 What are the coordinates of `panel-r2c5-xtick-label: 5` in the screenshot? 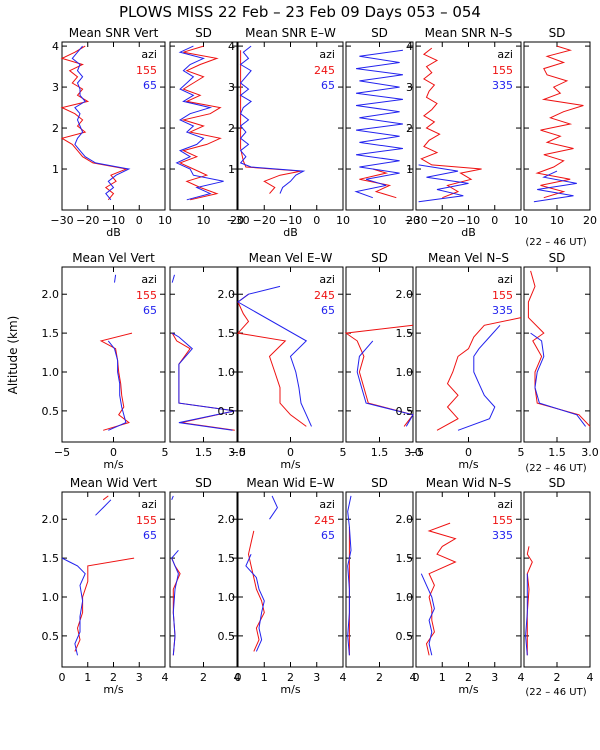 It's located at (521, 452).